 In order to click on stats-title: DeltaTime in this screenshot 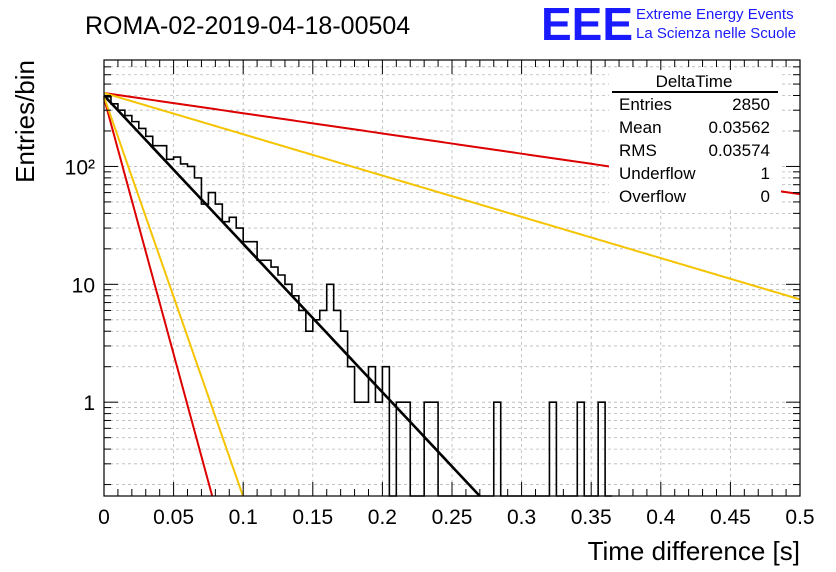, I will do `click(694, 81)`.